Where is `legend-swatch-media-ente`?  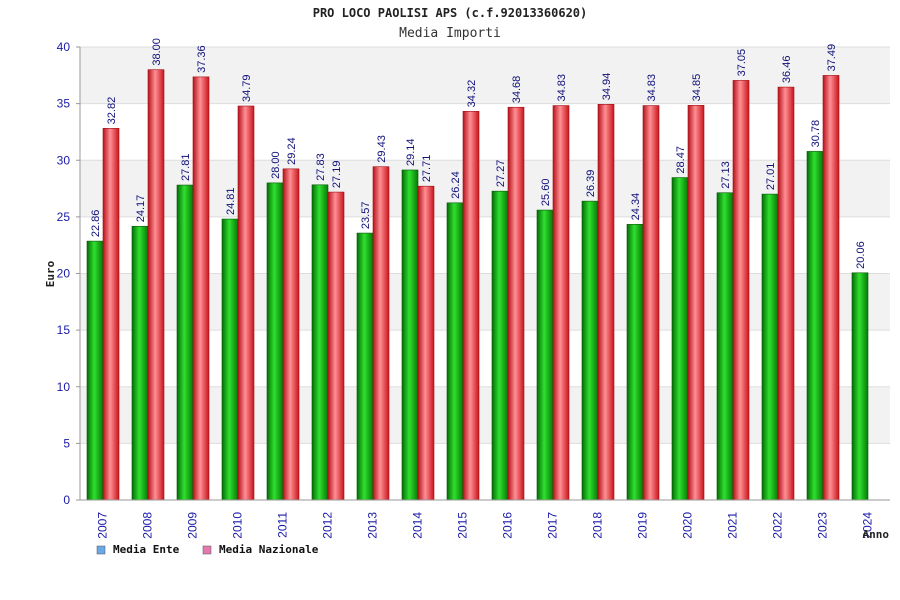
legend-swatch-media-ente is located at coordinates (101, 550).